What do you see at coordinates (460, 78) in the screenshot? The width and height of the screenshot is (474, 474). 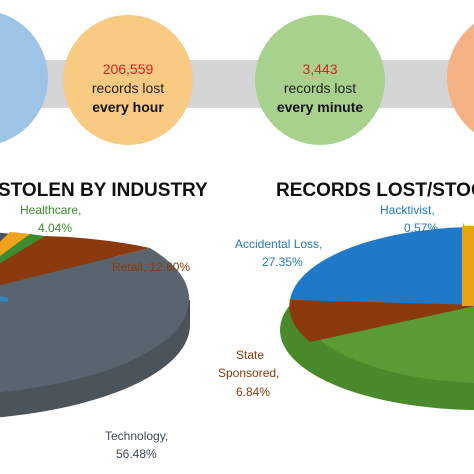 I see `stat-circle-right-edge` at bounding box center [460, 78].